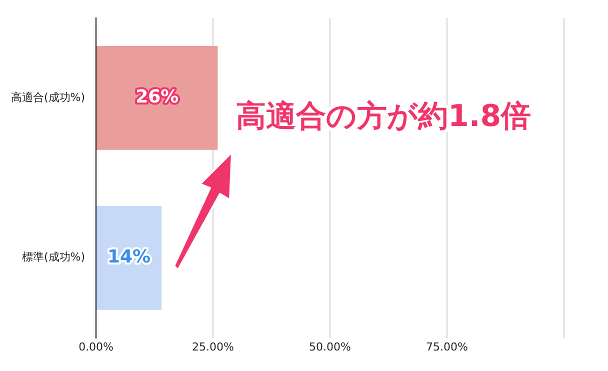 The width and height of the screenshot is (608, 371). What do you see at coordinates (213, 347) in the screenshot?
I see `x-tick-label: 25.00%` at bounding box center [213, 347].